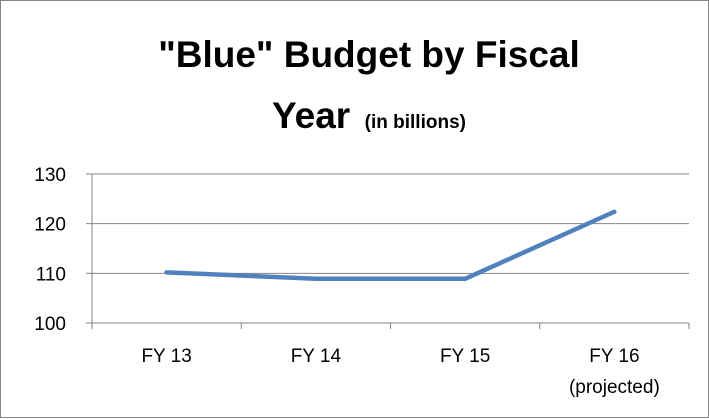  I want to click on y-tick-label: 100, so click(50, 324).